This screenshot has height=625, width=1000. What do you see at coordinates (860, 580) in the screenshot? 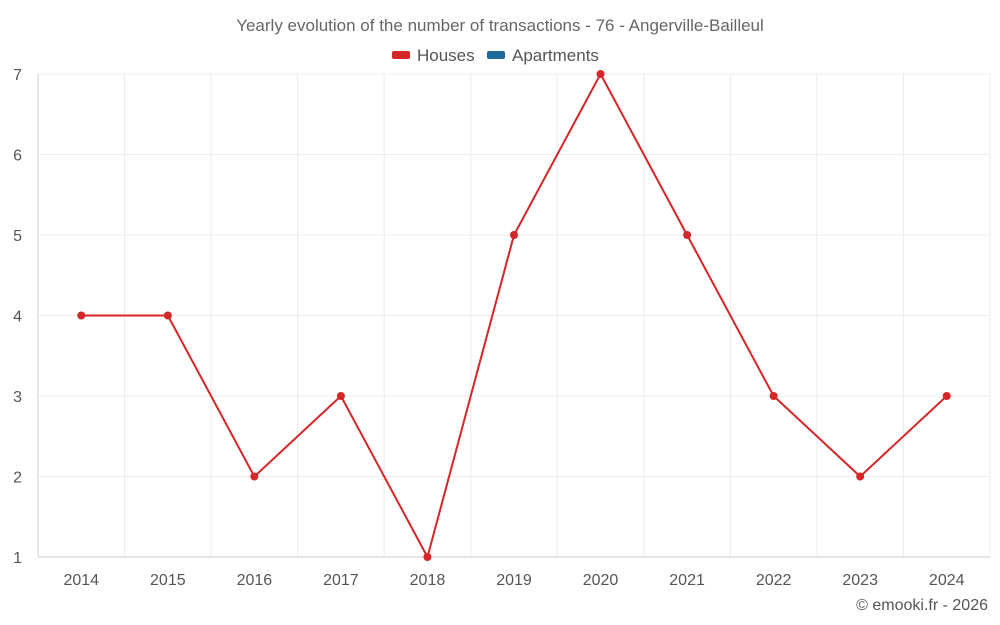
I see `x-tick-label: 2023` at bounding box center [860, 580].